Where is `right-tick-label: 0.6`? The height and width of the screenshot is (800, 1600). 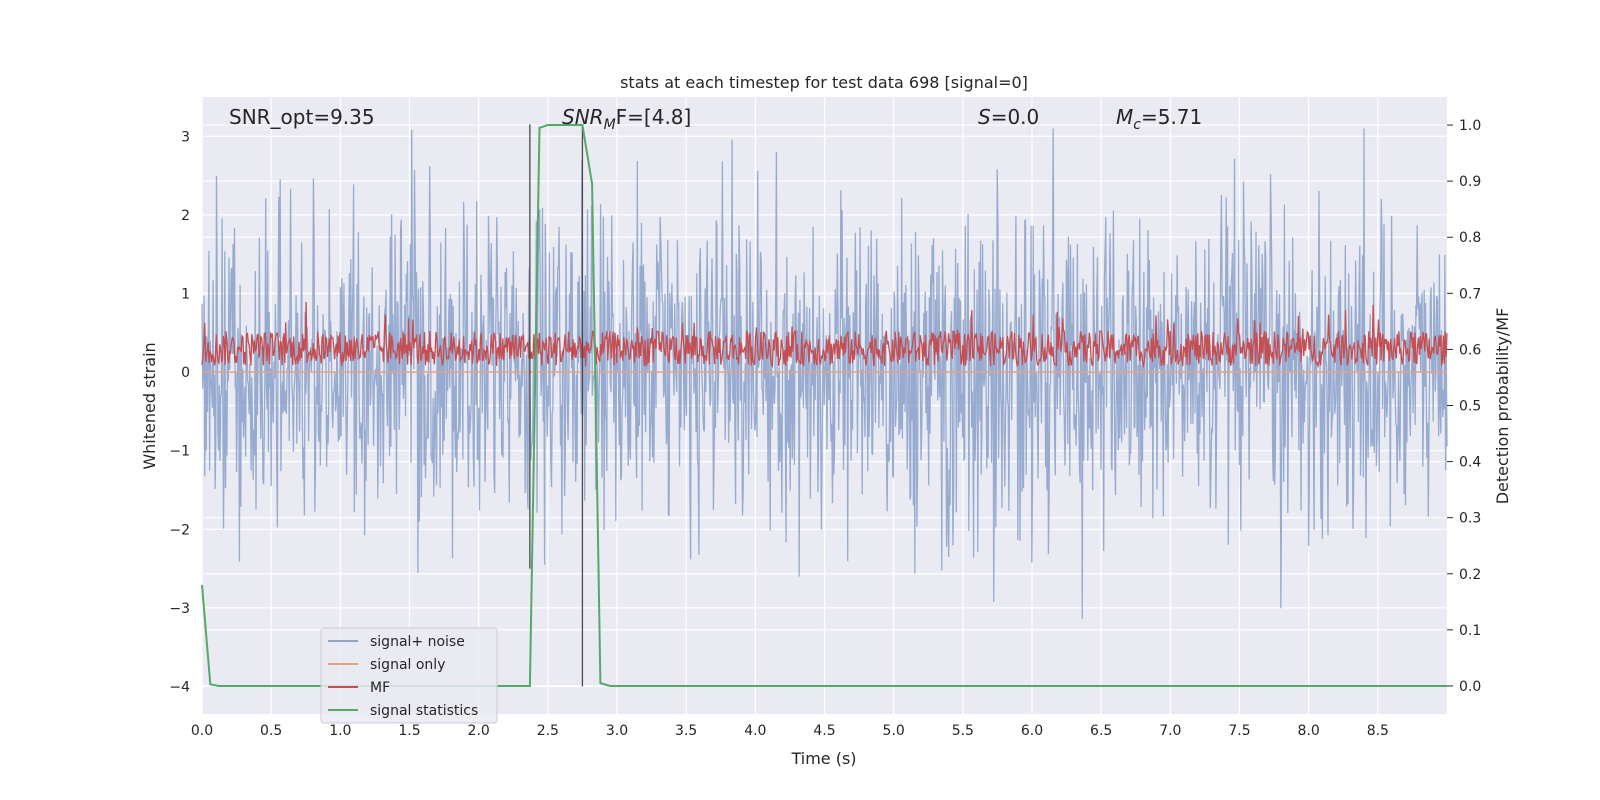
right-tick-label: 0.6 is located at coordinates (1470, 350).